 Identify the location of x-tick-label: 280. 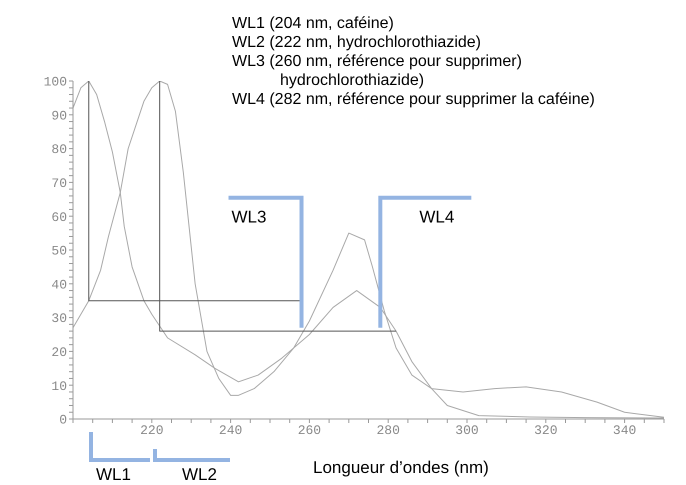
(388, 430).